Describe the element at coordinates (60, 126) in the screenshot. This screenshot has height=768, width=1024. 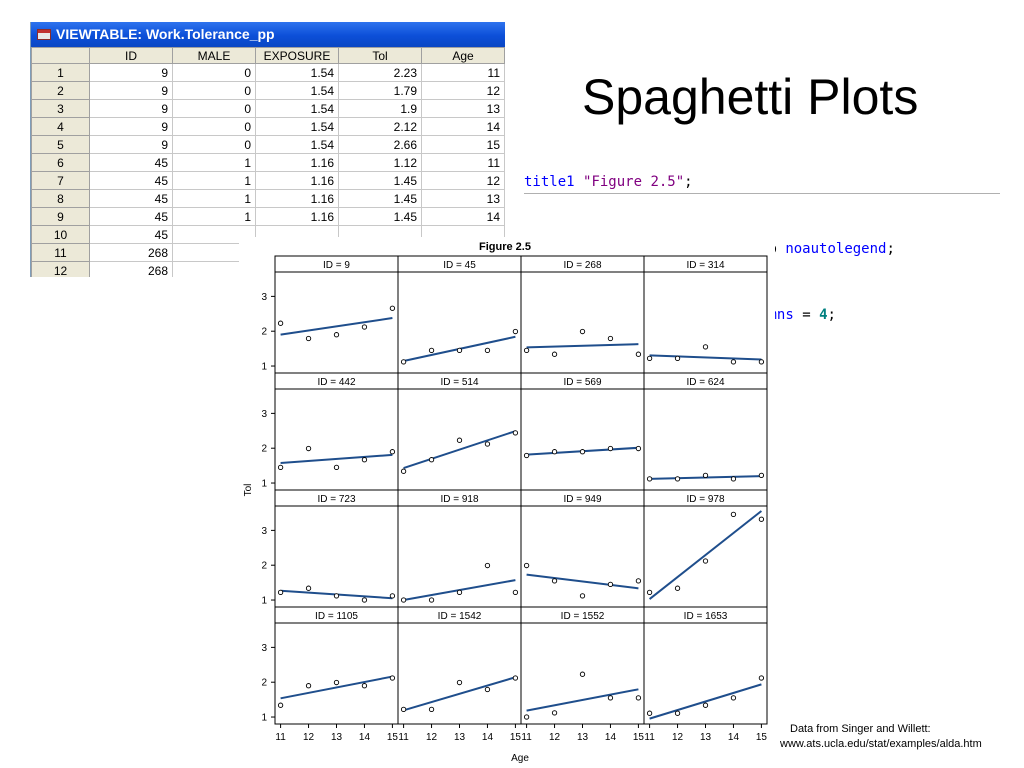
I see `row-number: 4` at that location.